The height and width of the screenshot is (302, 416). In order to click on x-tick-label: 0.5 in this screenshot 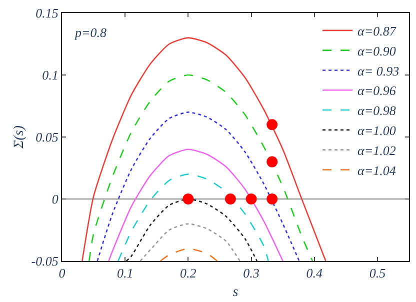, I will do `click(377, 273)`.